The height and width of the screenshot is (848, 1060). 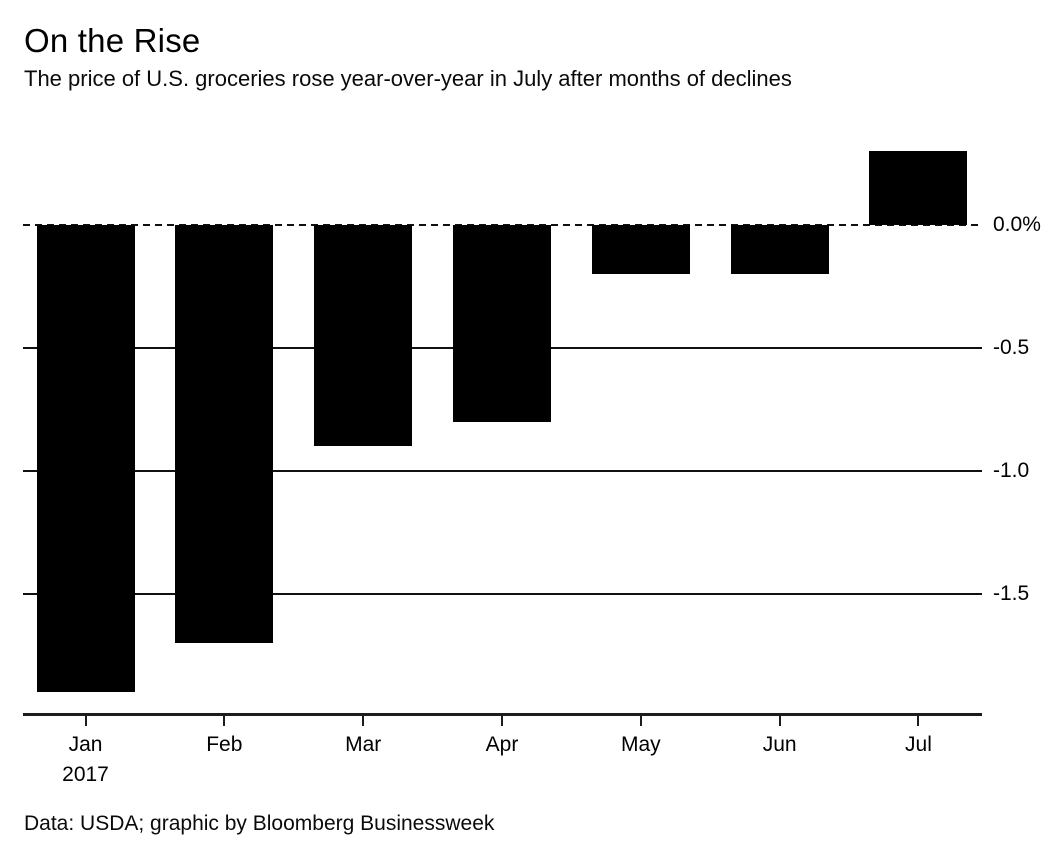 I want to click on y-axis-label: 0.0%, so click(x=1017, y=224).